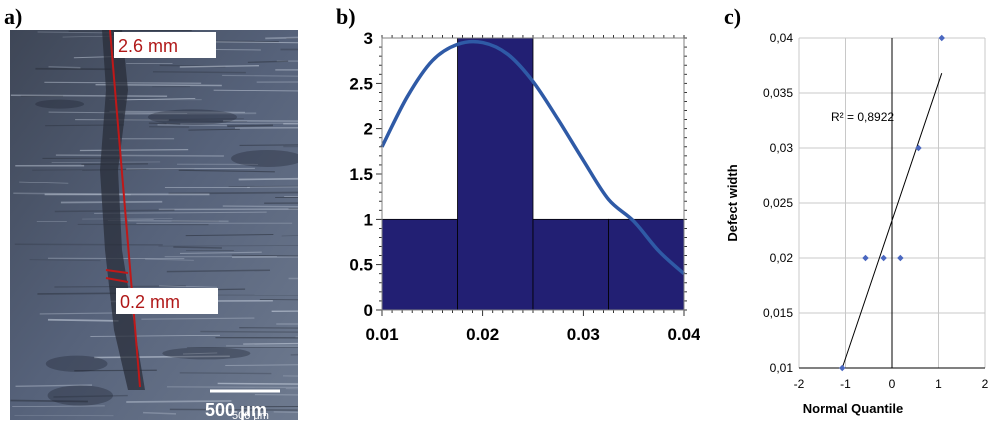  What do you see at coordinates (778, 93) in the screenshot?
I see `y-tick-label: 0,035` at bounding box center [778, 93].